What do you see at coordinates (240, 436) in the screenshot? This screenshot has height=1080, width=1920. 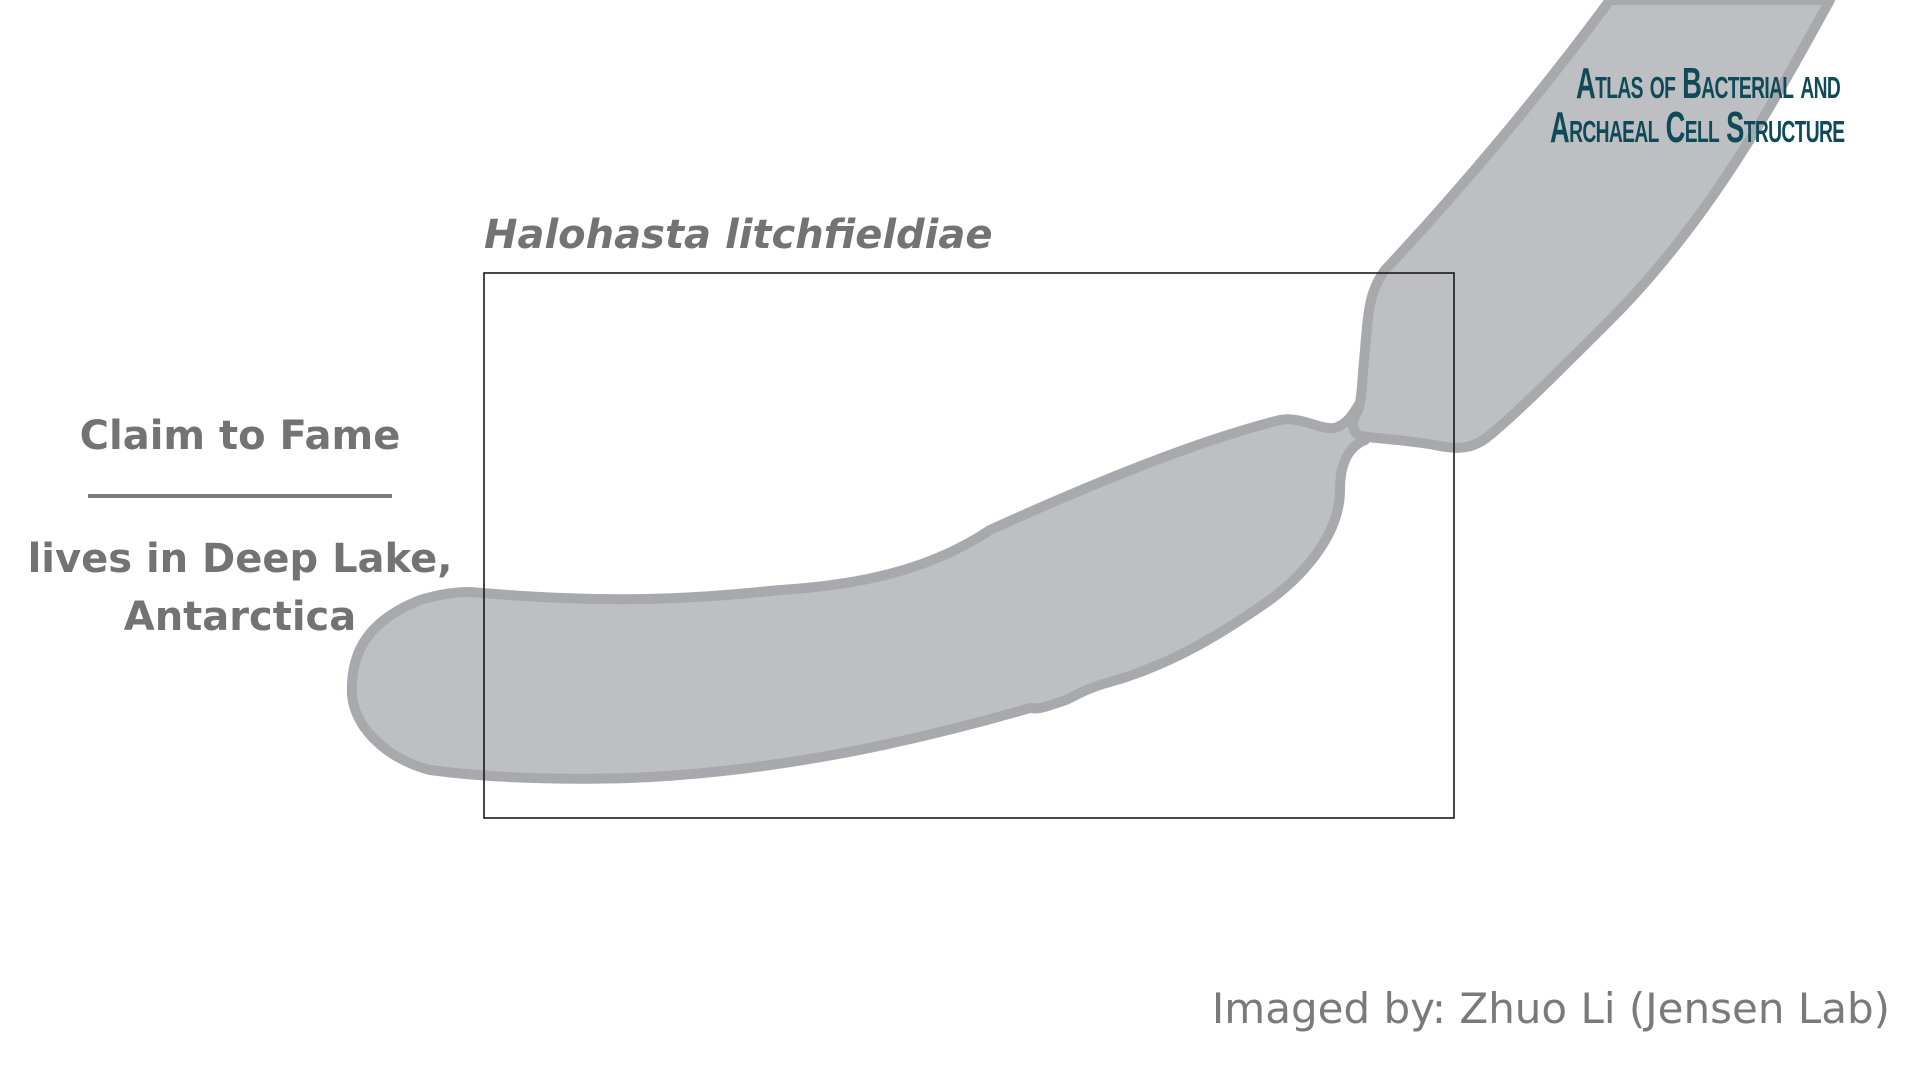 I see `claim-heading: Claim to Fame` at bounding box center [240, 436].